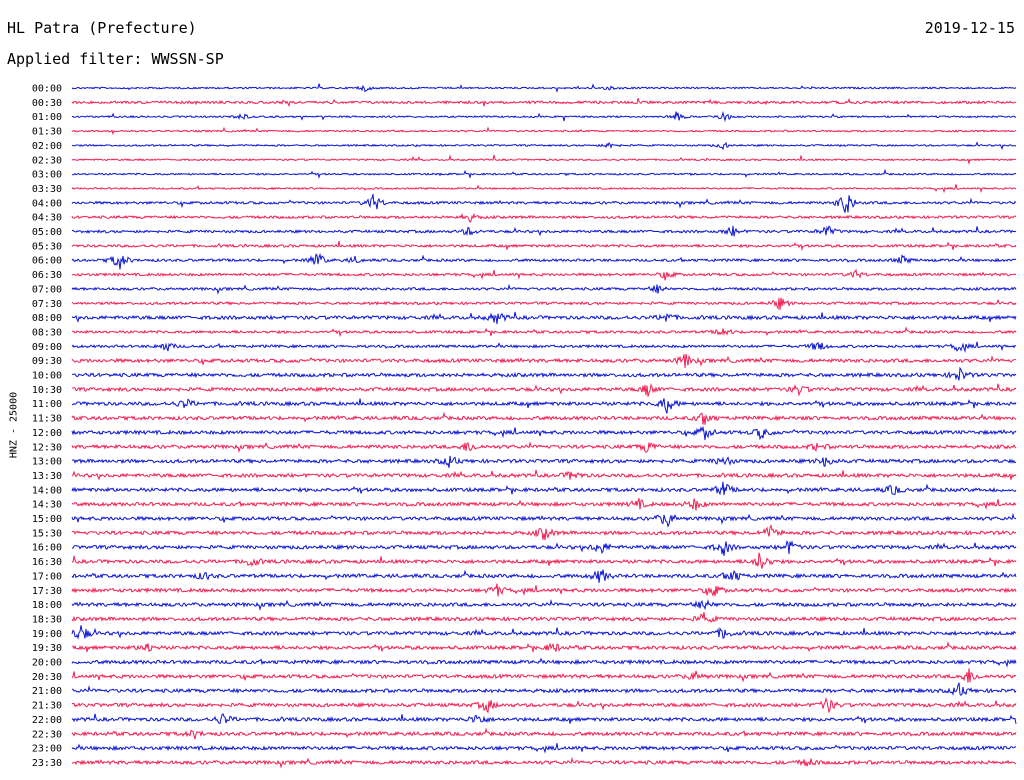 The height and width of the screenshot is (780, 1024). Describe the element at coordinates (47, 706) in the screenshot. I see `time-label: 21:30` at that location.